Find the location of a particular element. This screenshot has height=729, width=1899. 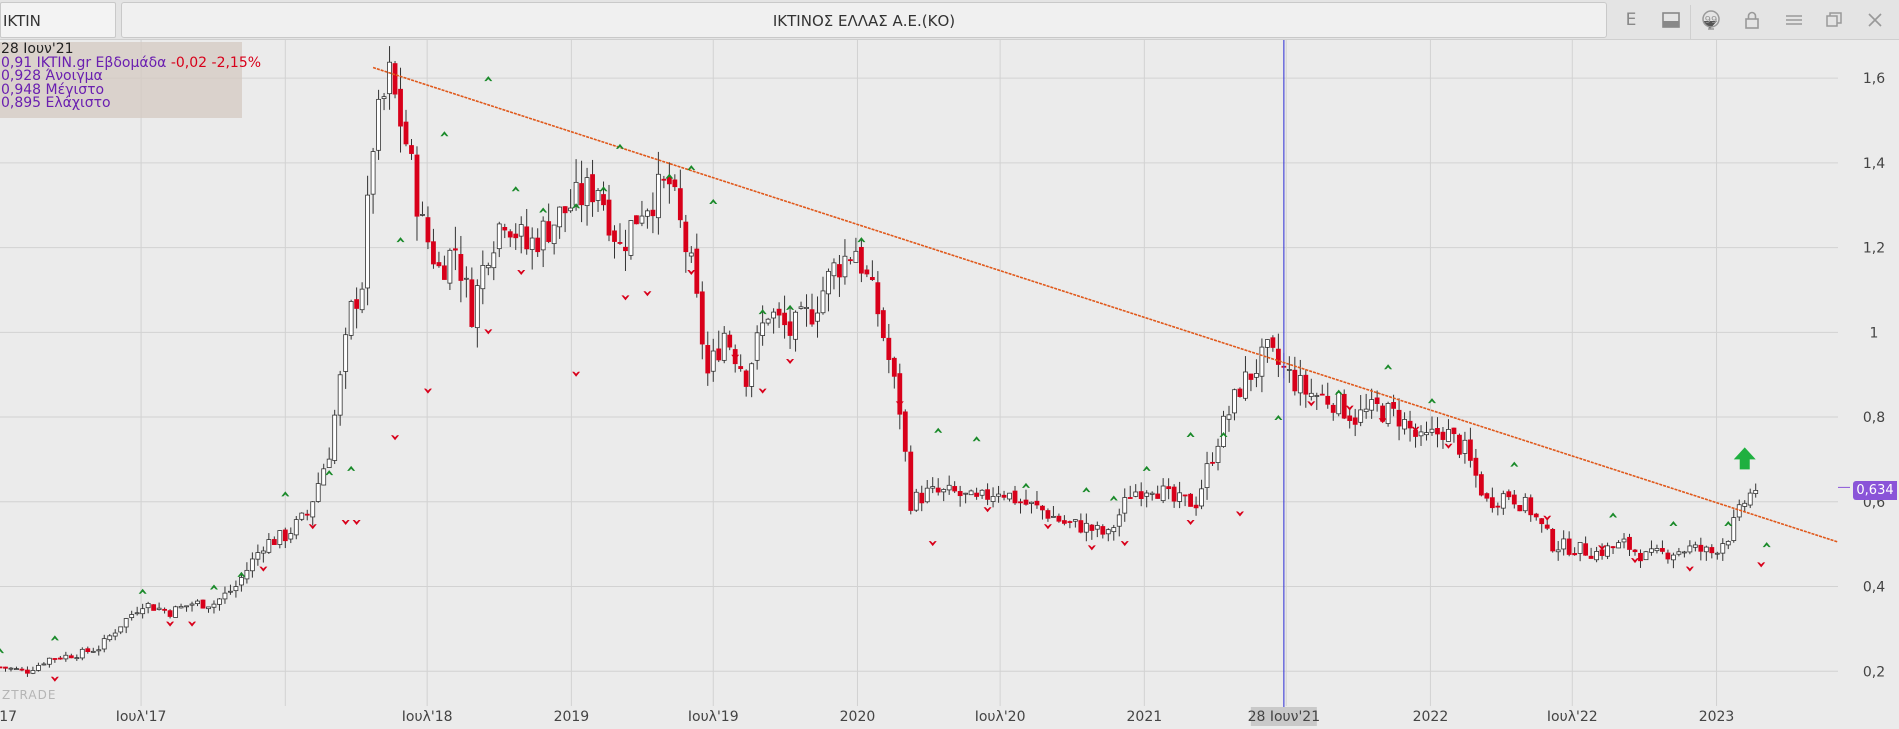

layout-icon is located at coordinates (1671, 20).